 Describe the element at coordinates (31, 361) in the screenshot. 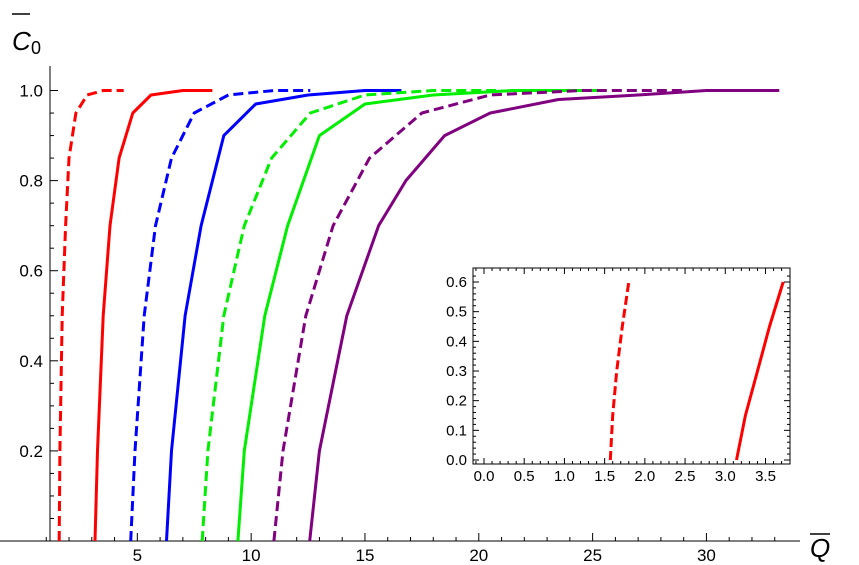

I see `y-tick-label: 0.4` at that location.